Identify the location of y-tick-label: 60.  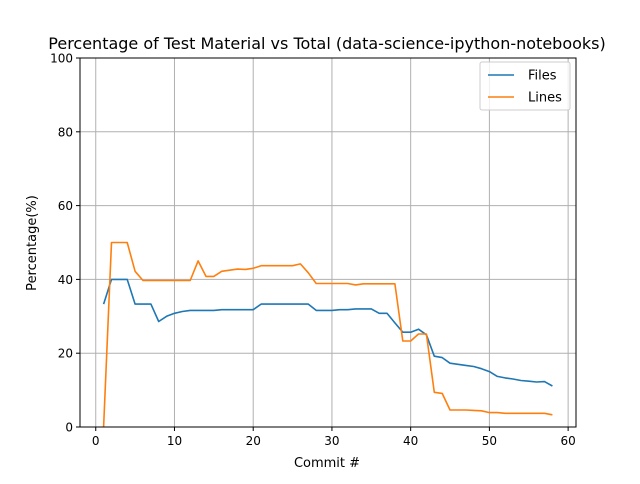
(65, 206).